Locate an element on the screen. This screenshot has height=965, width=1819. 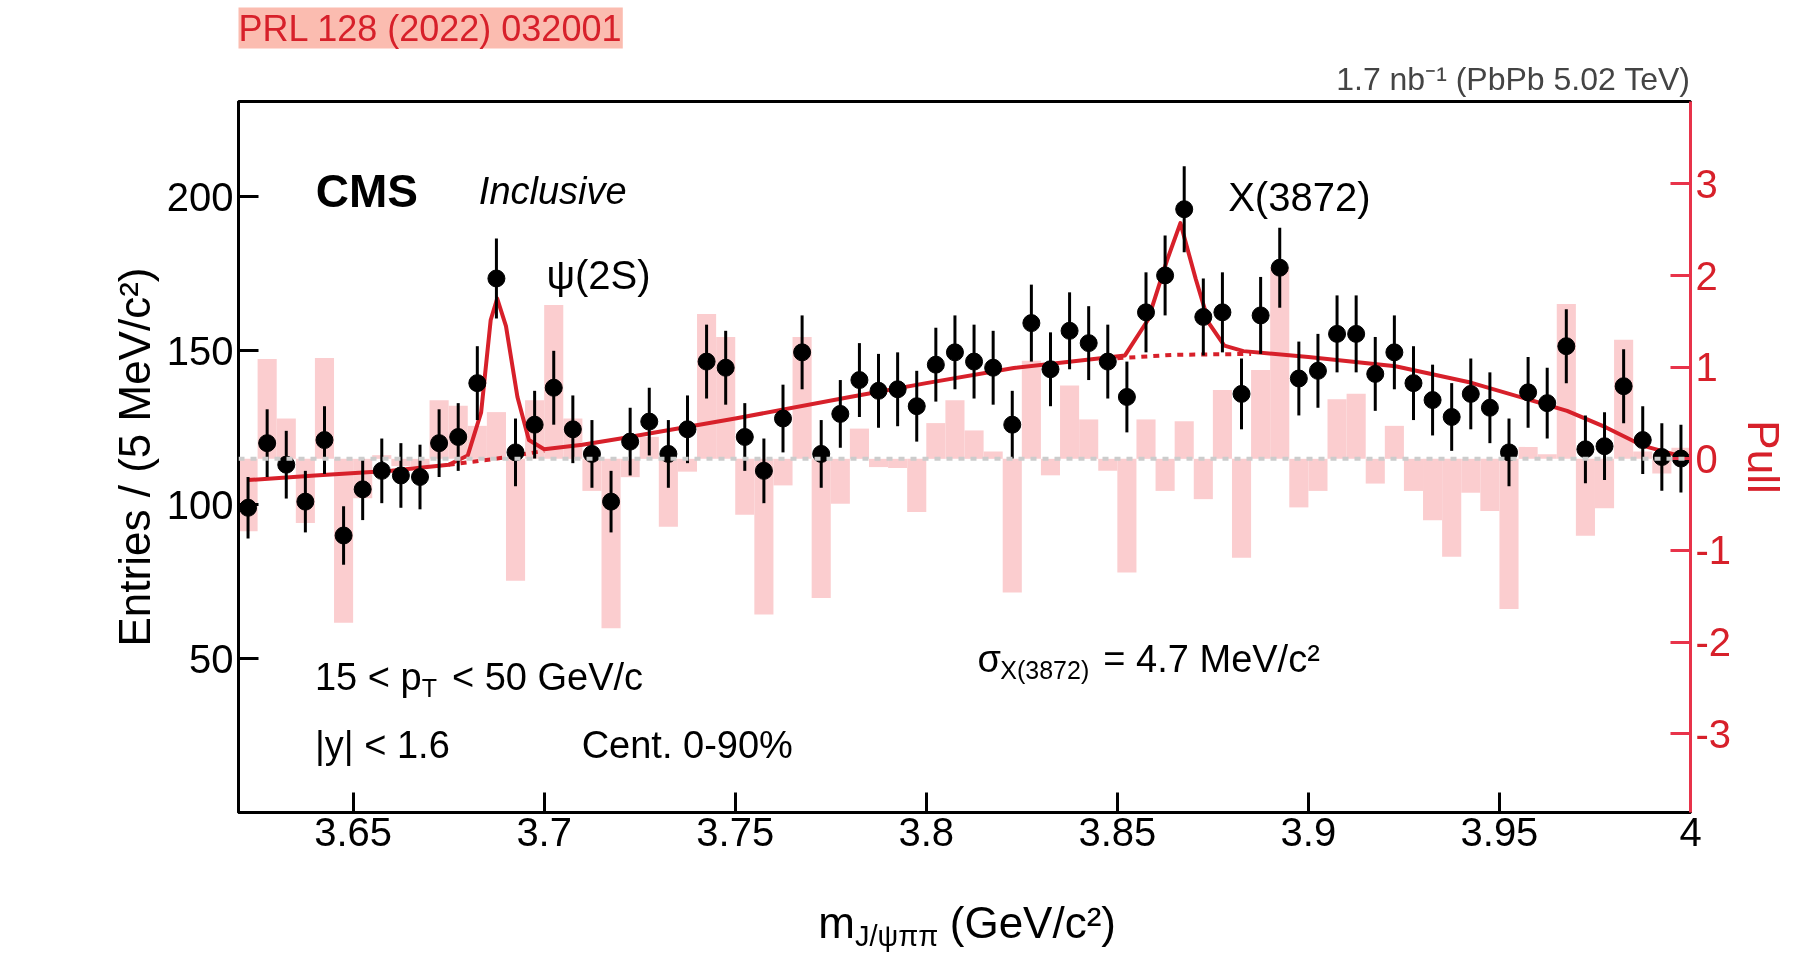
x-tick-label: 3.9 is located at coordinates (1308, 831).